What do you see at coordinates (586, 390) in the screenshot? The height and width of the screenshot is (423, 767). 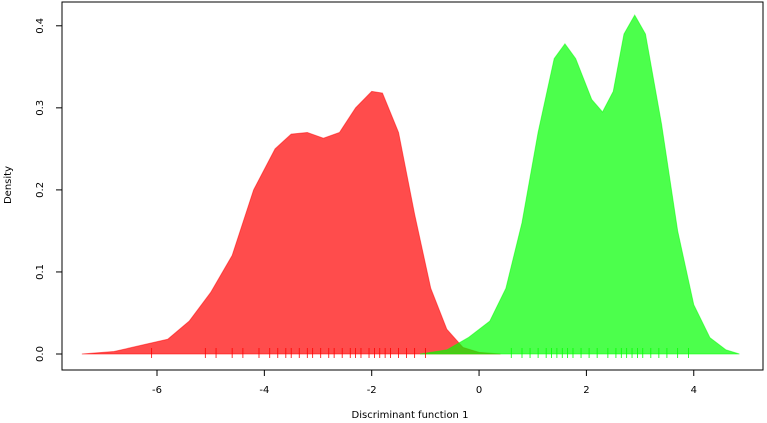 I see `x-tick-label: 2` at bounding box center [586, 390].